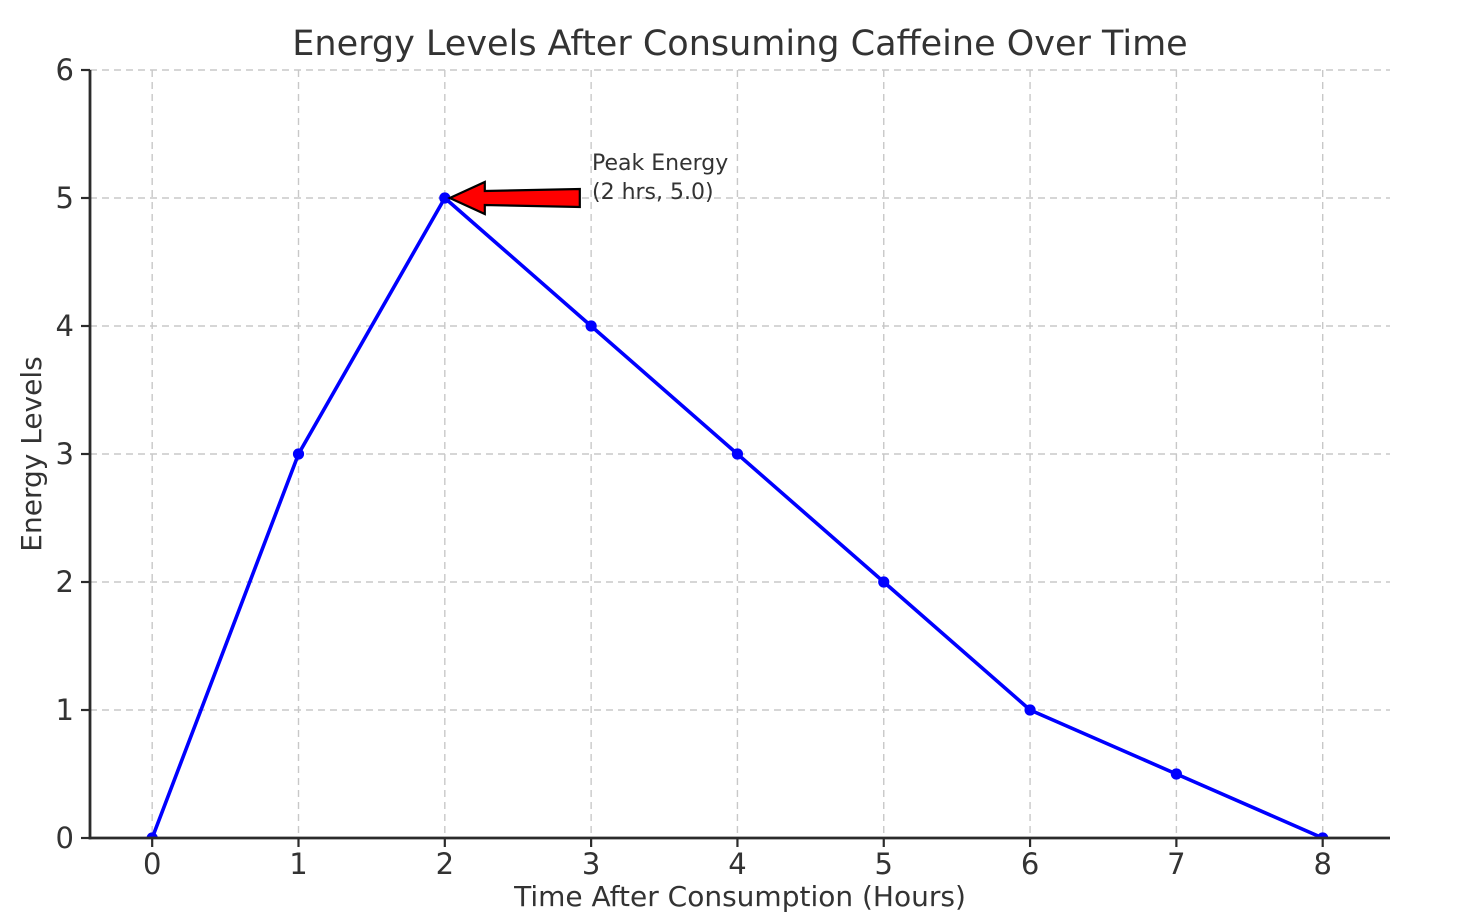  What do you see at coordinates (65, 838) in the screenshot?
I see `y-tick-label: 0` at bounding box center [65, 838].